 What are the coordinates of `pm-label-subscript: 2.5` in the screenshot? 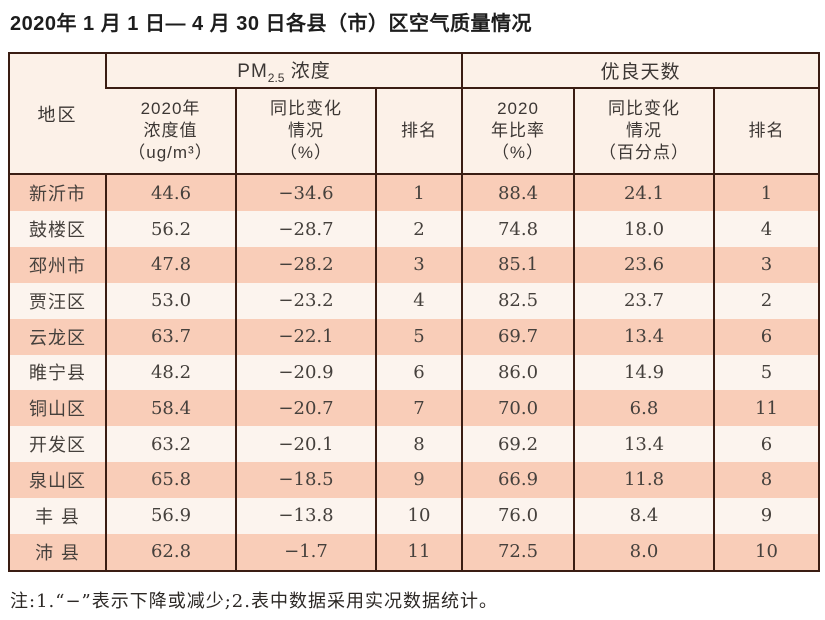 It's located at (276, 77).